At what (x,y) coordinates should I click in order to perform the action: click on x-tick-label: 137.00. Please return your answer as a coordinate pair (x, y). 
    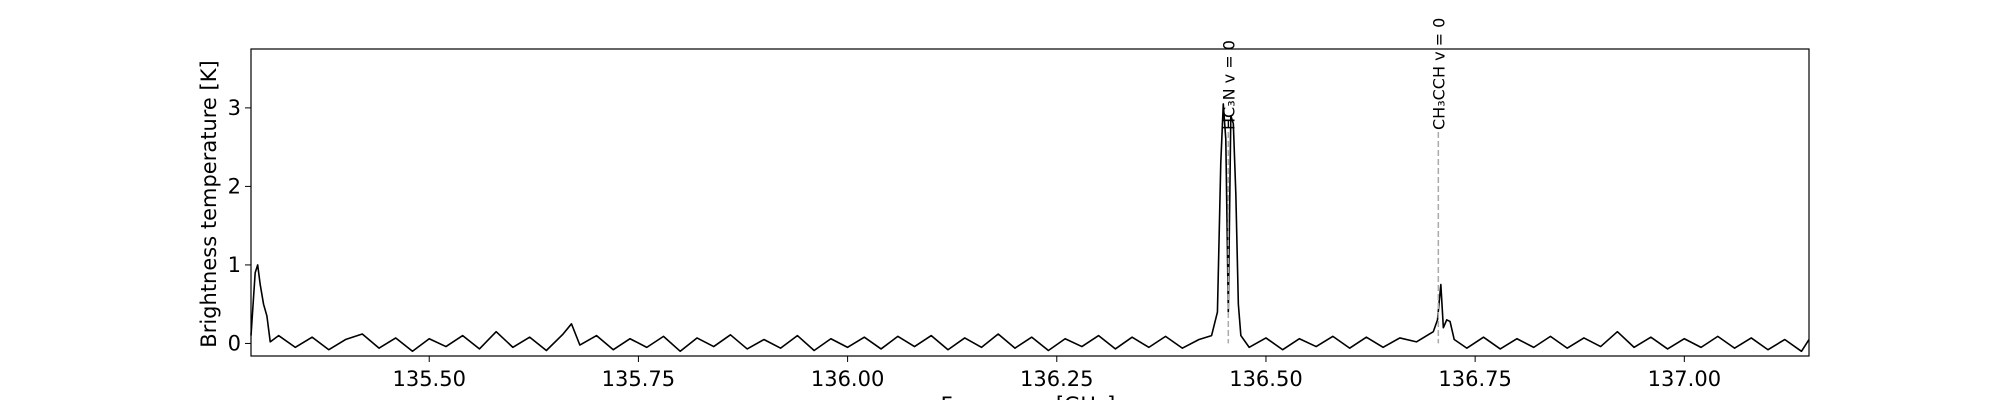
    Looking at the image, I should click on (1684, 379).